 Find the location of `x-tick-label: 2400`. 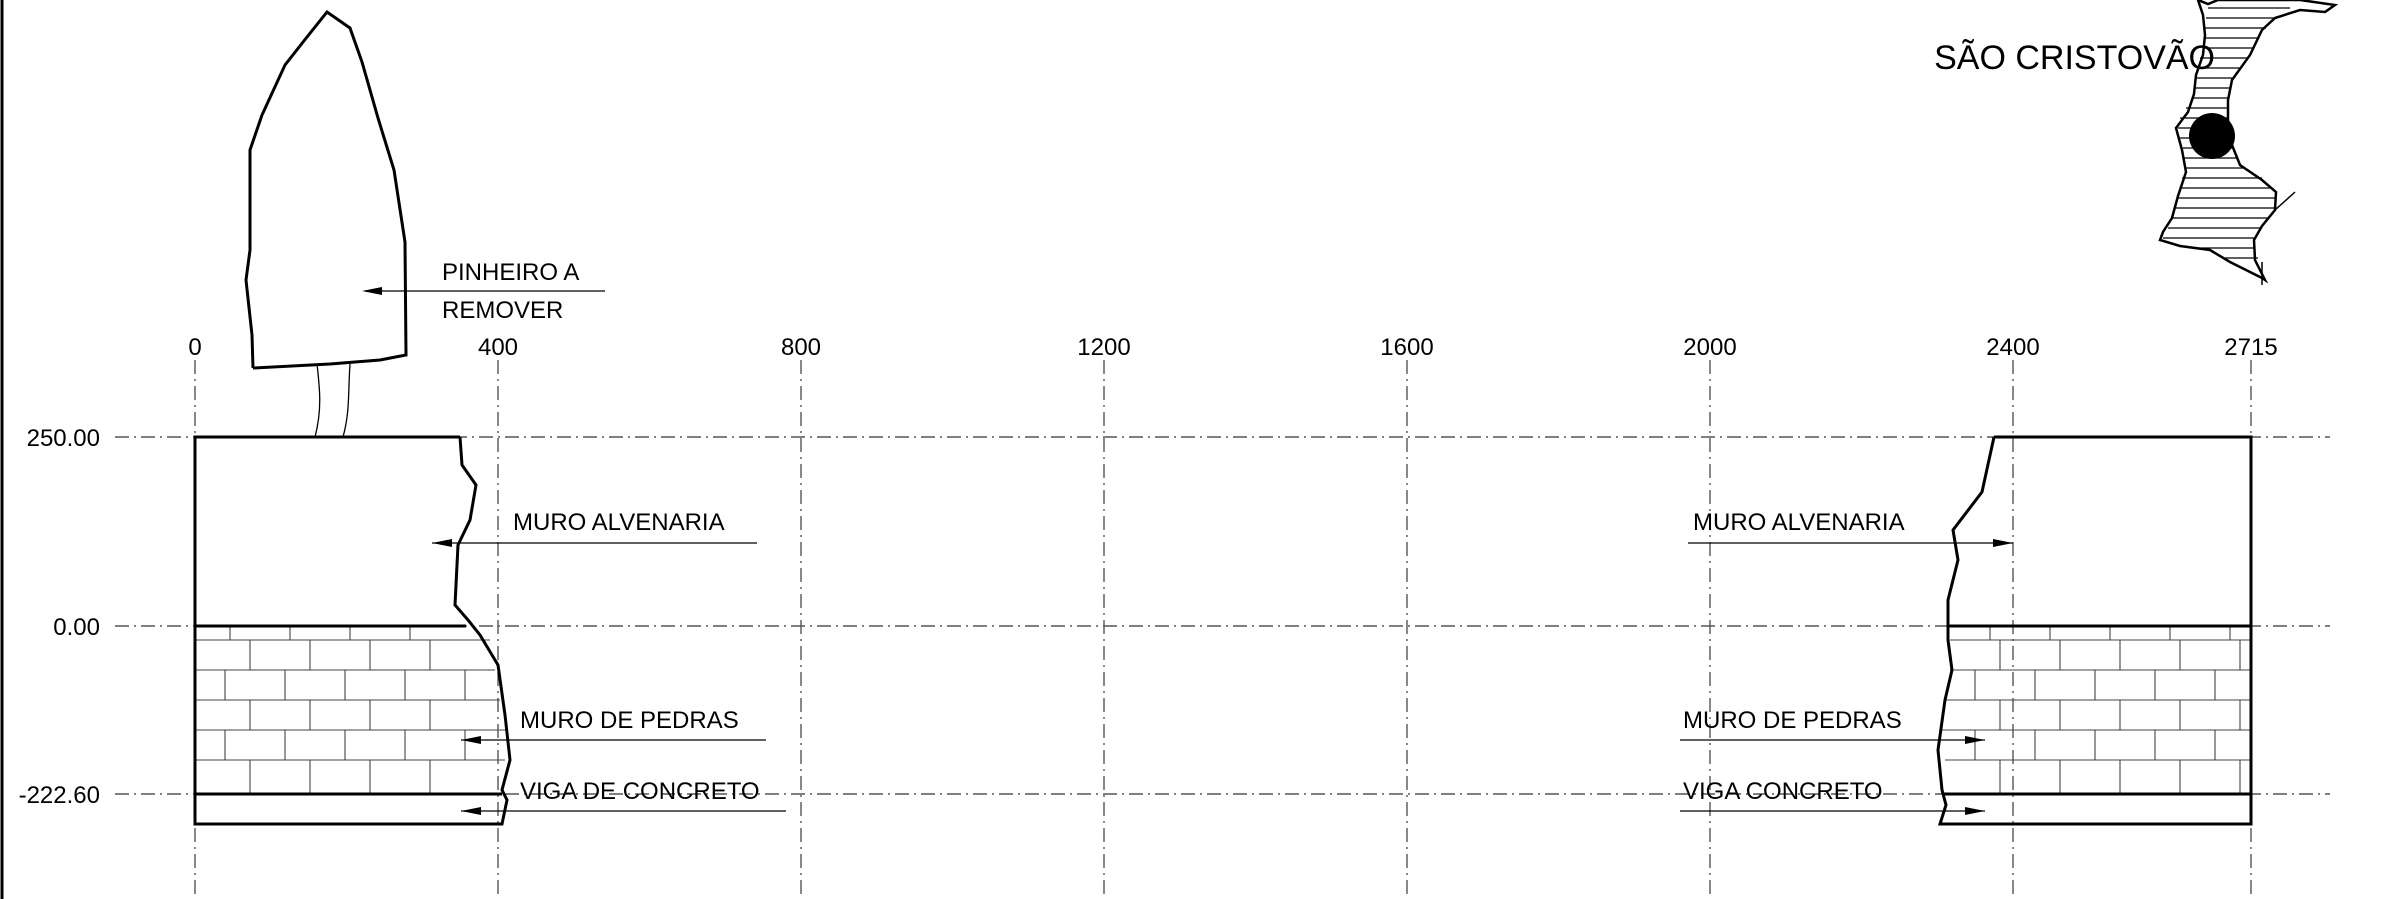

x-tick-label: 2400 is located at coordinates (2012, 347).